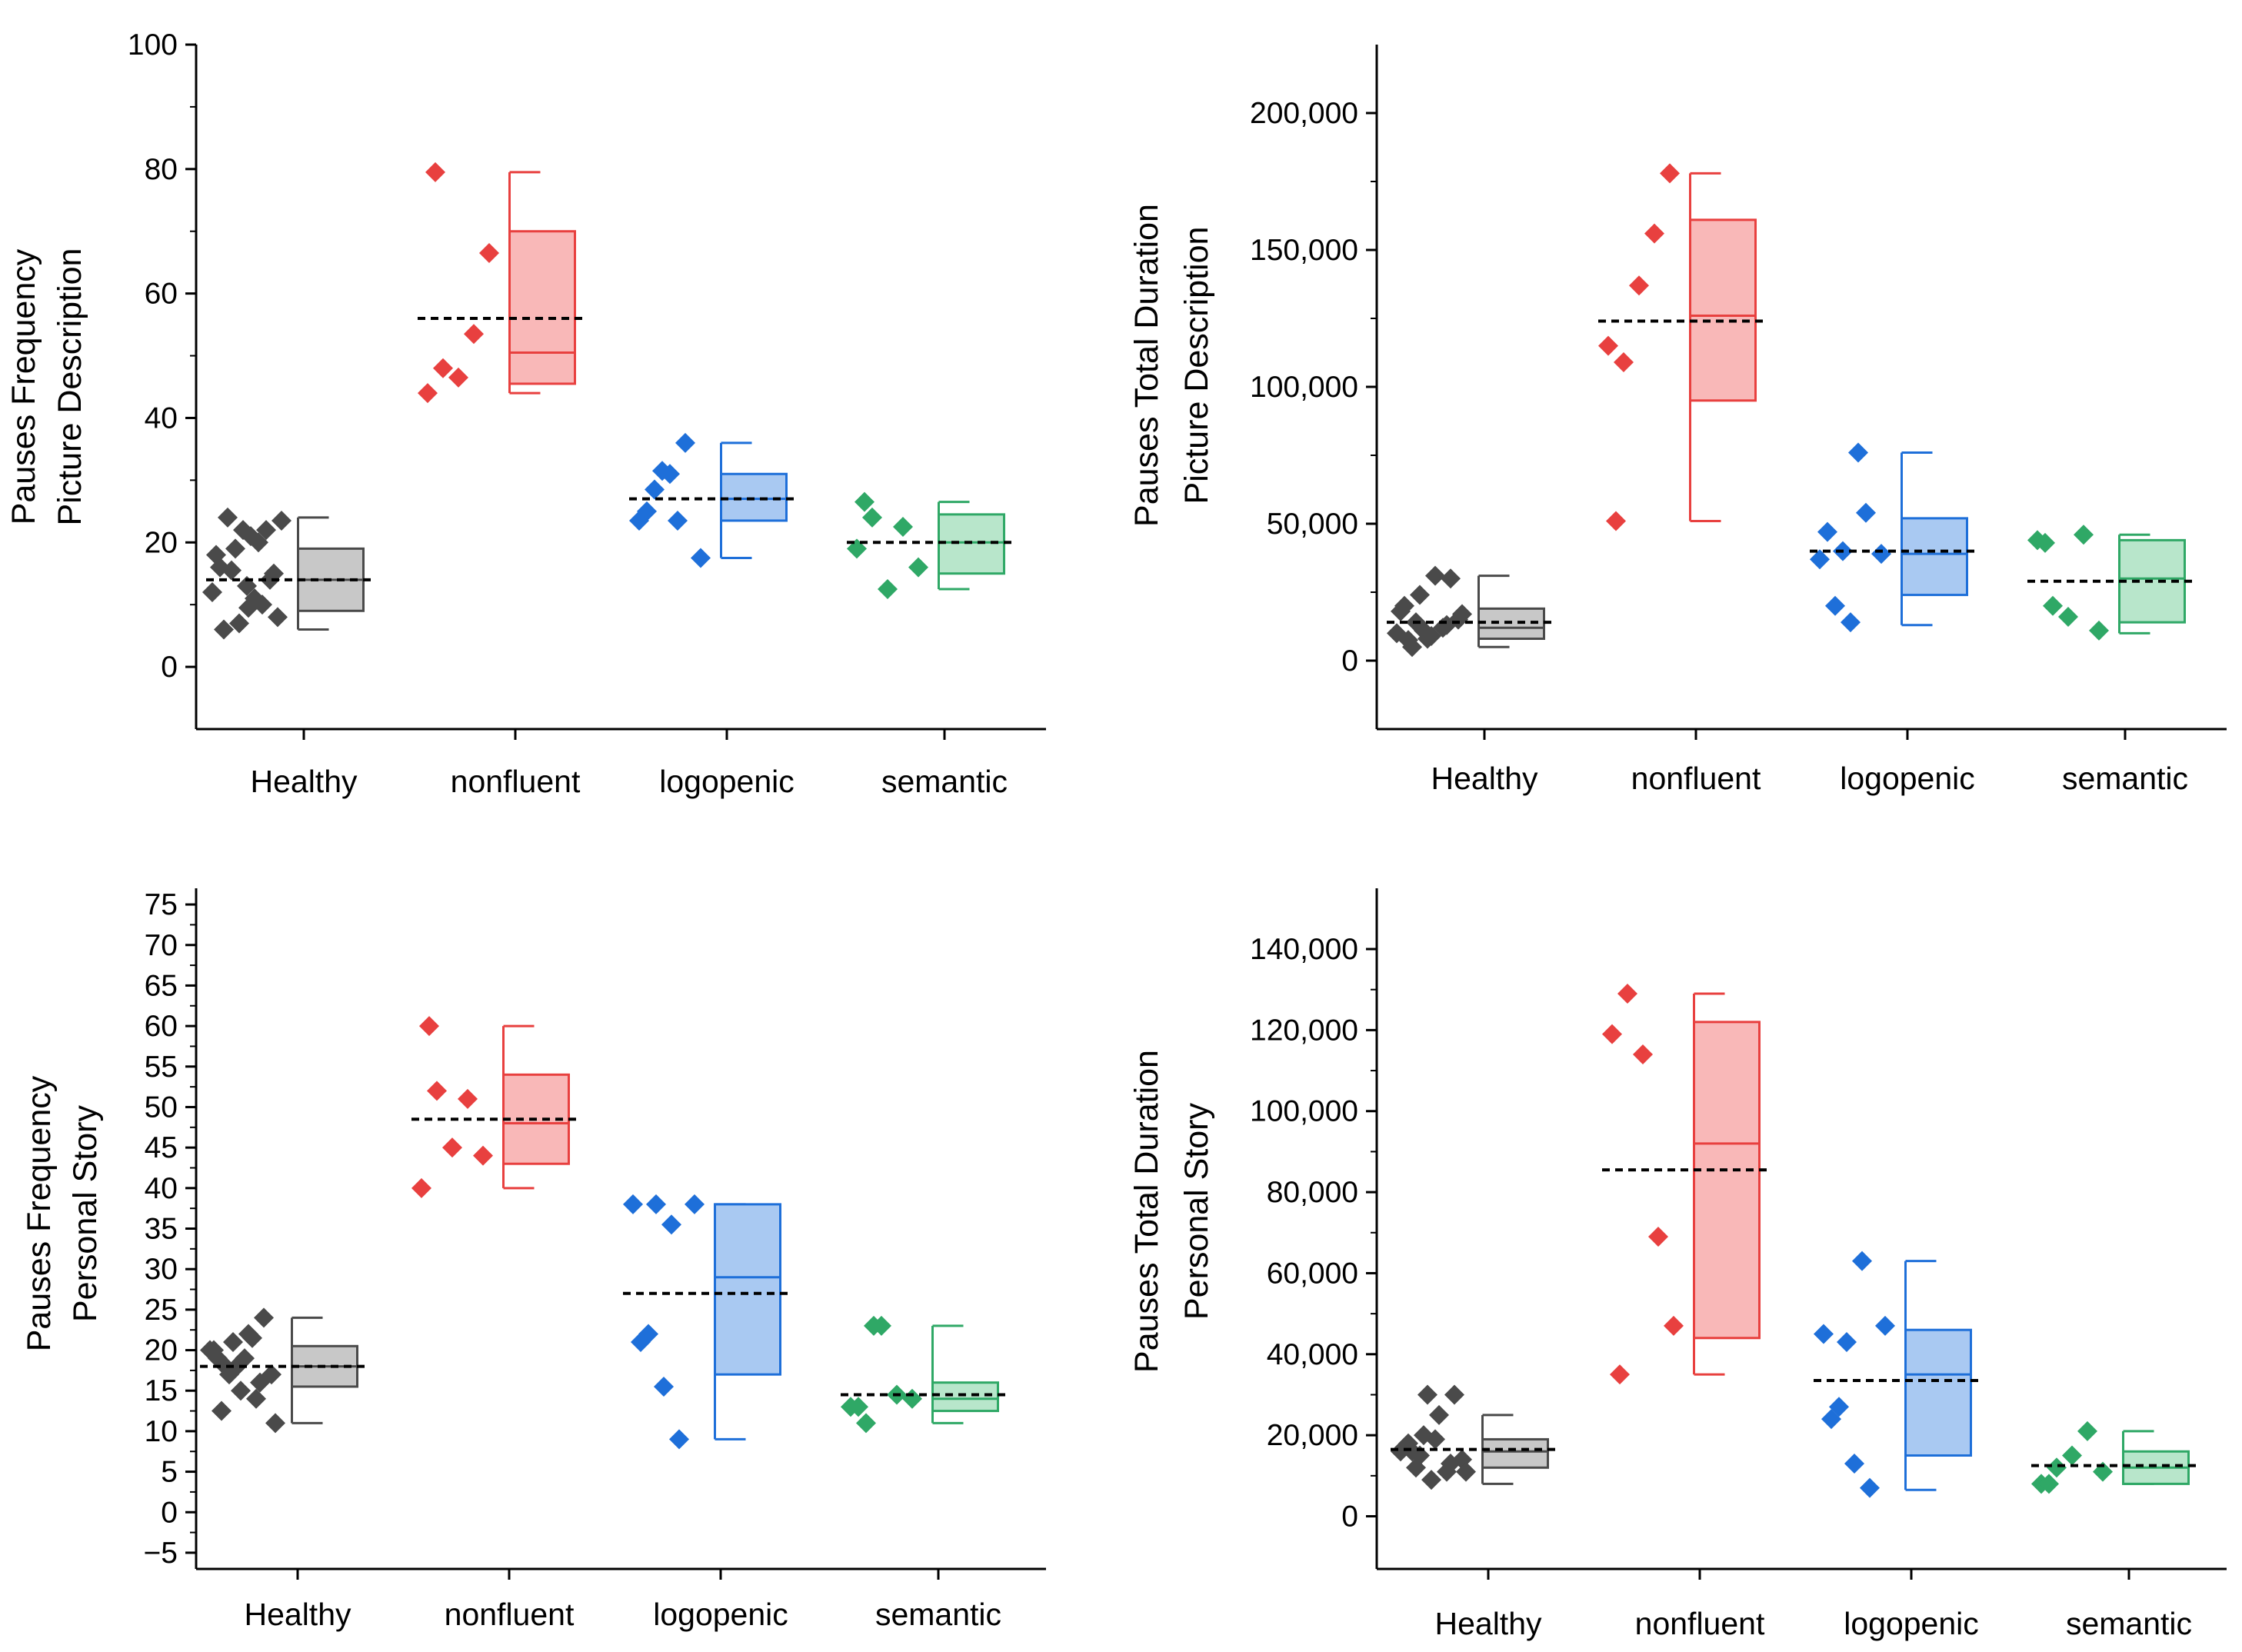 This screenshot has height=1652, width=2242. Describe the element at coordinates (161, 904) in the screenshot. I see `y-tick-label: 75` at that location.